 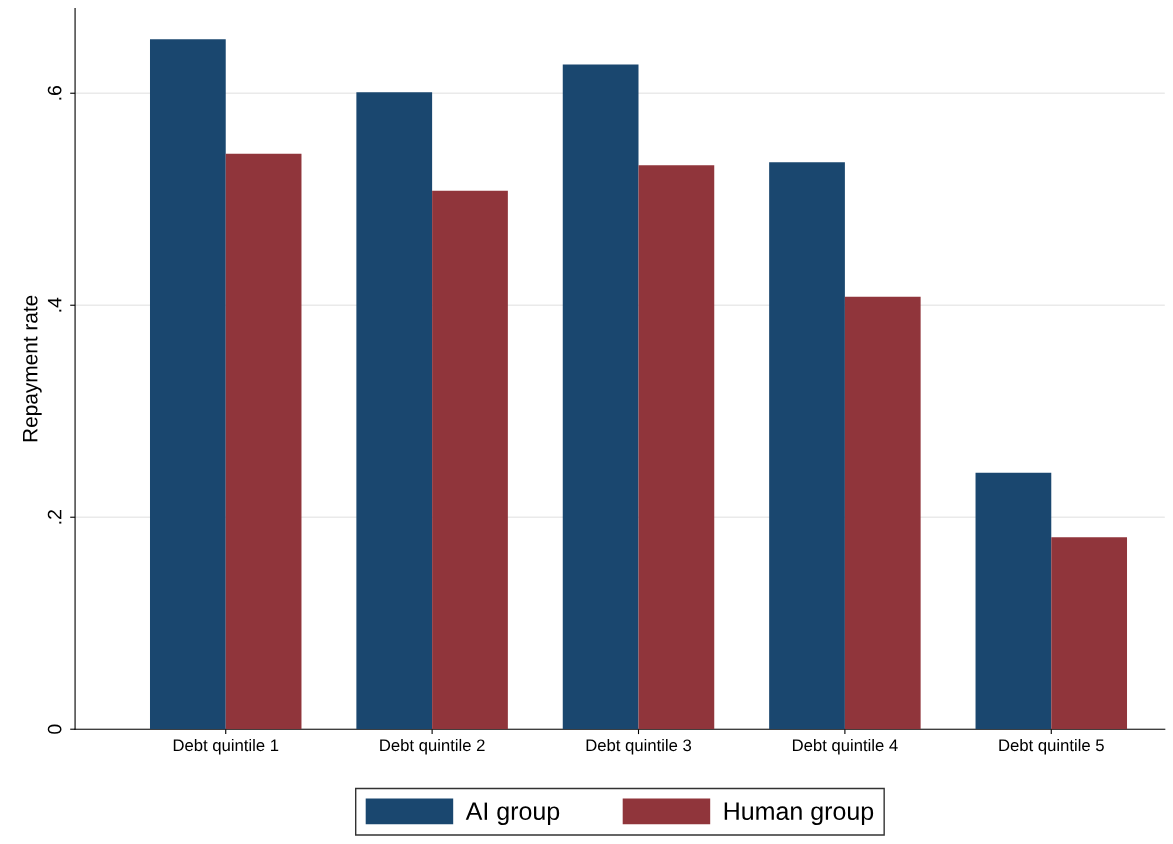 What do you see at coordinates (54, 92) in the screenshot?
I see `y-tick-label: .6` at bounding box center [54, 92].